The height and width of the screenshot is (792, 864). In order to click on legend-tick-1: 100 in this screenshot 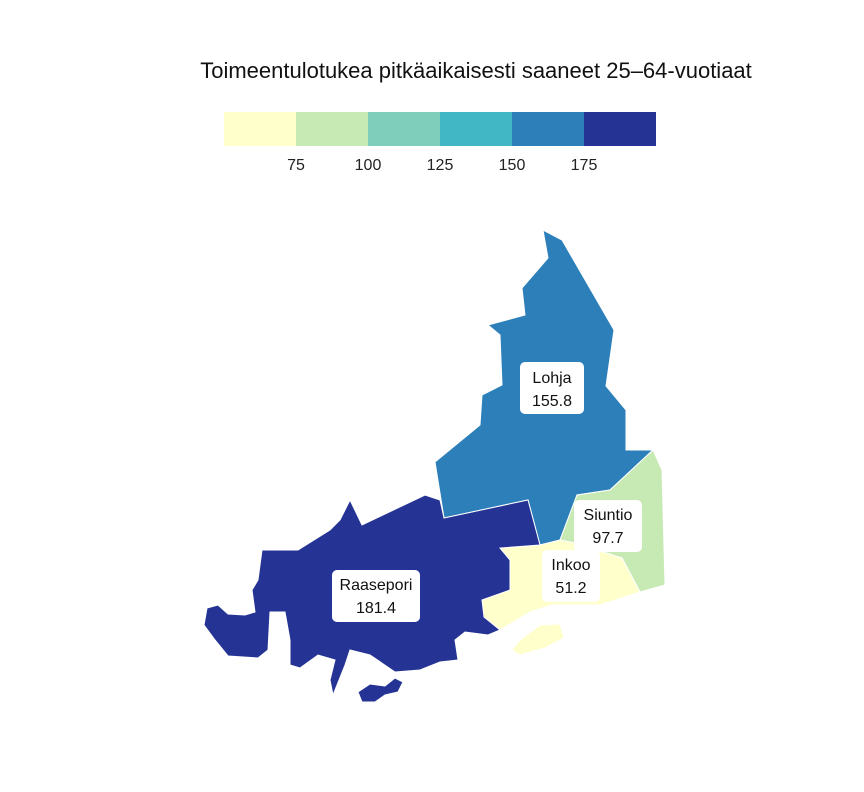, I will do `click(368, 165)`.